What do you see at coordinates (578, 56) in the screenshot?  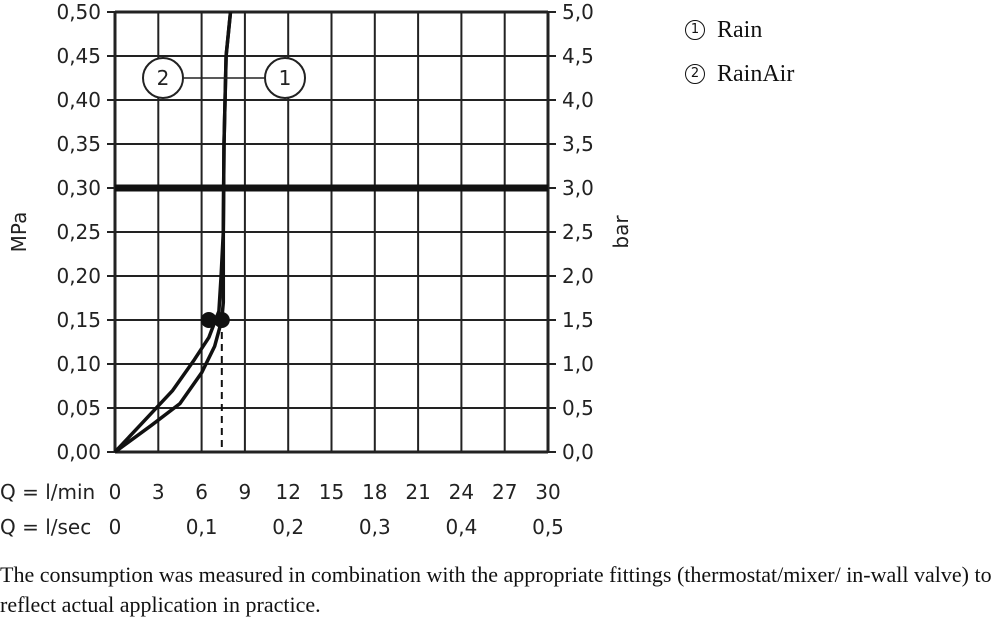 I see `y-tick-label-right: 4,5` at bounding box center [578, 56].